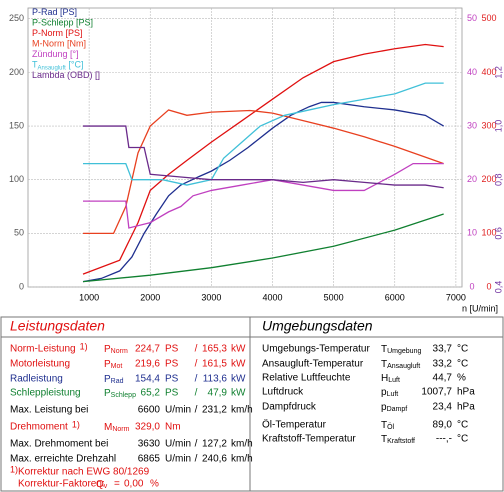 This screenshot has height=492, width=504. What do you see at coordinates (218, 393) in the screenshot?
I see `value: 47,9` at bounding box center [218, 393].